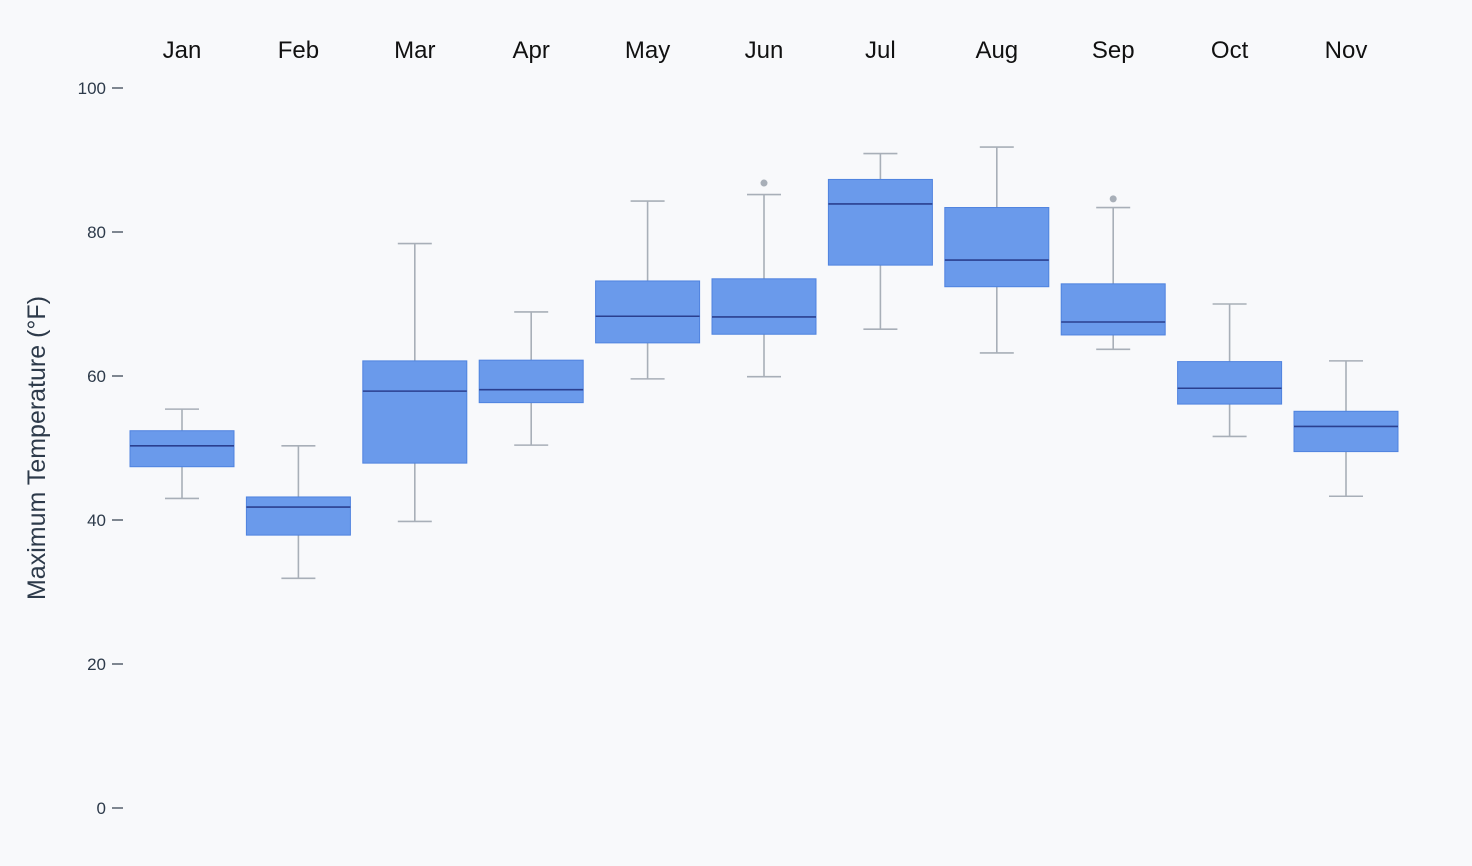 Image resolution: width=1472 pixels, height=866 pixels. What do you see at coordinates (531, 50) in the screenshot?
I see `month-label: Apr` at bounding box center [531, 50].